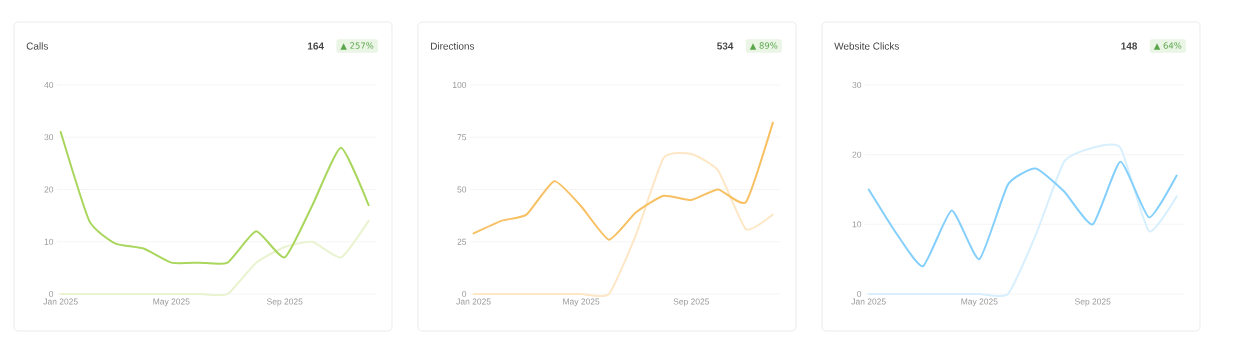 This screenshot has width=1236, height=348. I want to click on text: 534, so click(725, 46).